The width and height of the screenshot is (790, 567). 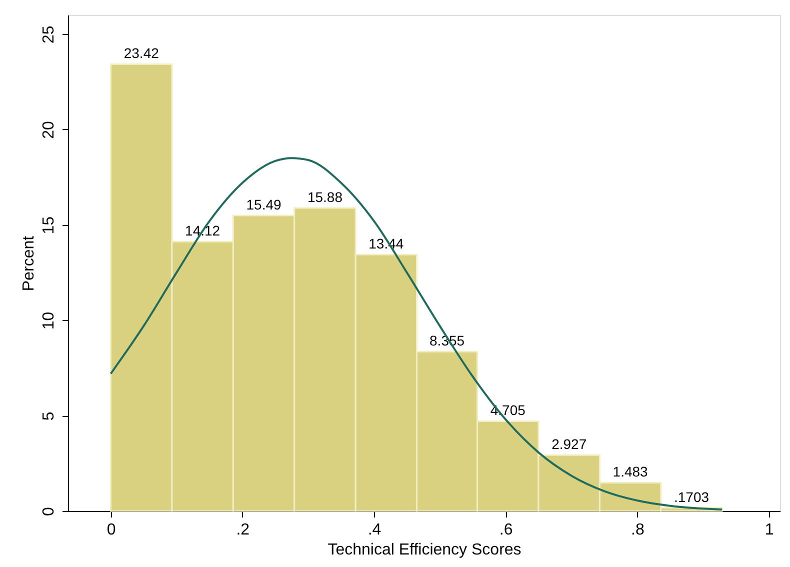 I want to click on y-tick-label: 25, so click(x=49, y=35).